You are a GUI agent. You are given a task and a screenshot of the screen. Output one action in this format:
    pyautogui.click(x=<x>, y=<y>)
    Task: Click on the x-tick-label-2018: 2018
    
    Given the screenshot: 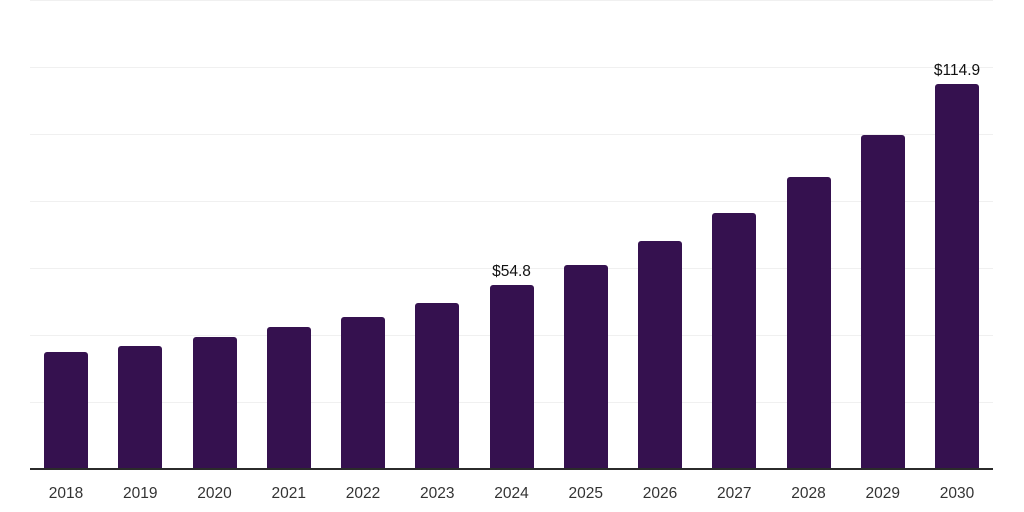 What is the action you would take?
    pyautogui.click(x=66, y=493)
    